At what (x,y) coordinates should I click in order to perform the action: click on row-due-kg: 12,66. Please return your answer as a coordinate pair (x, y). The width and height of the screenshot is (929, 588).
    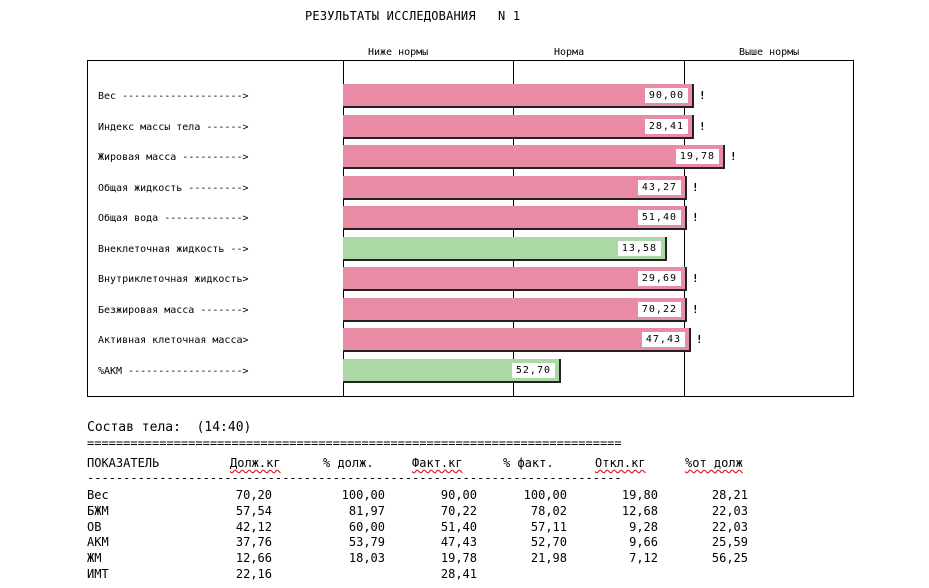
    Looking at the image, I should click on (253, 558).